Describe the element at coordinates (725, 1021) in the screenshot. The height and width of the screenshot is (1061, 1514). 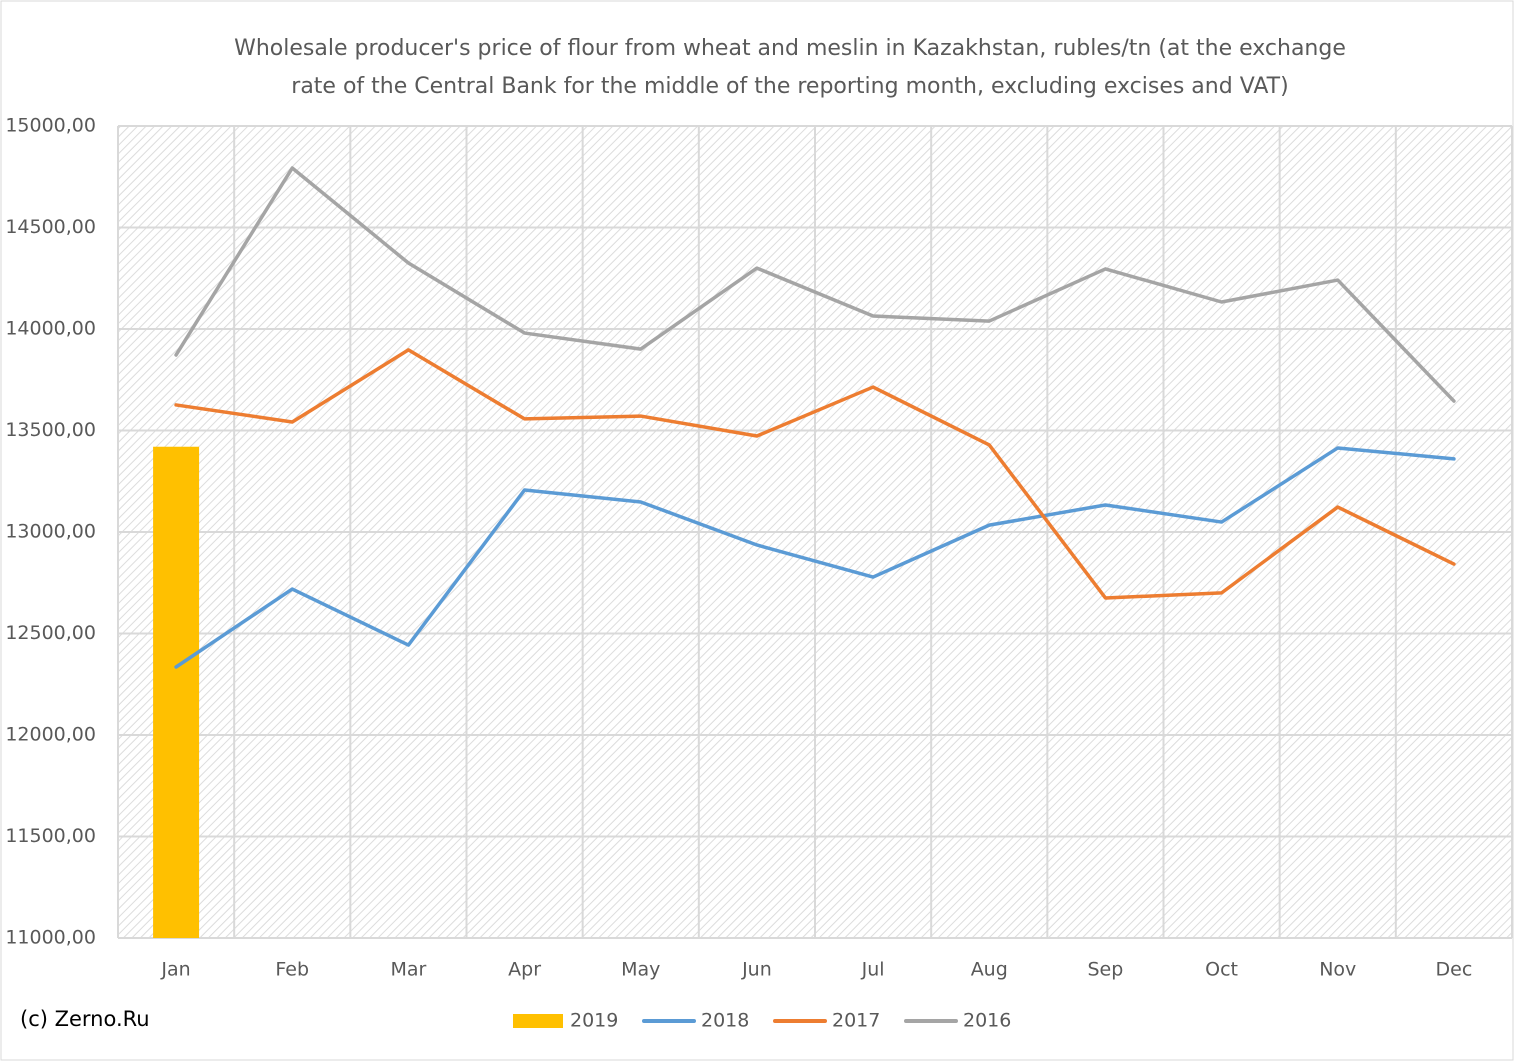
I see `legend-label: 2018` at that location.